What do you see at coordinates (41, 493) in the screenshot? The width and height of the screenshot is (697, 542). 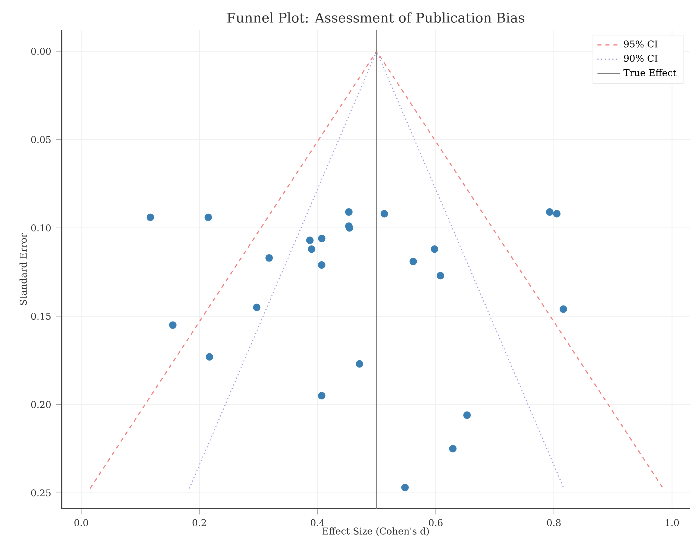 I see `y-tick-label: 0.25` at bounding box center [41, 493].